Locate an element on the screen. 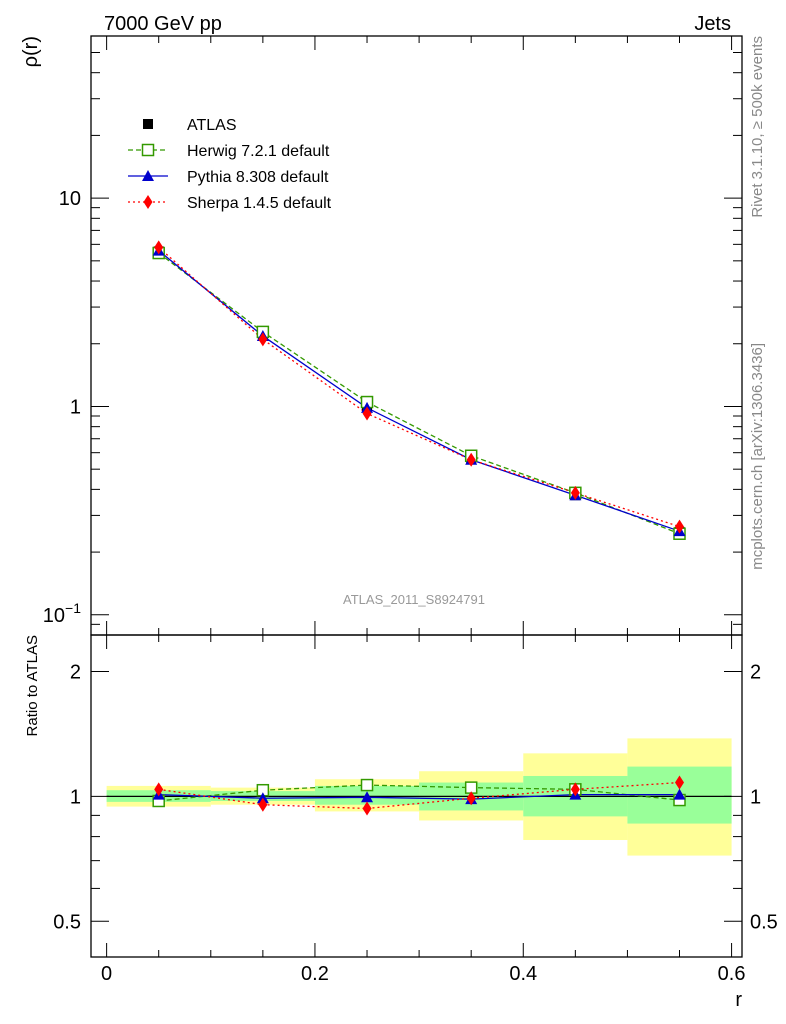 The image size is (786, 1024). x-axis-label: r is located at coordinates (738, 1000).